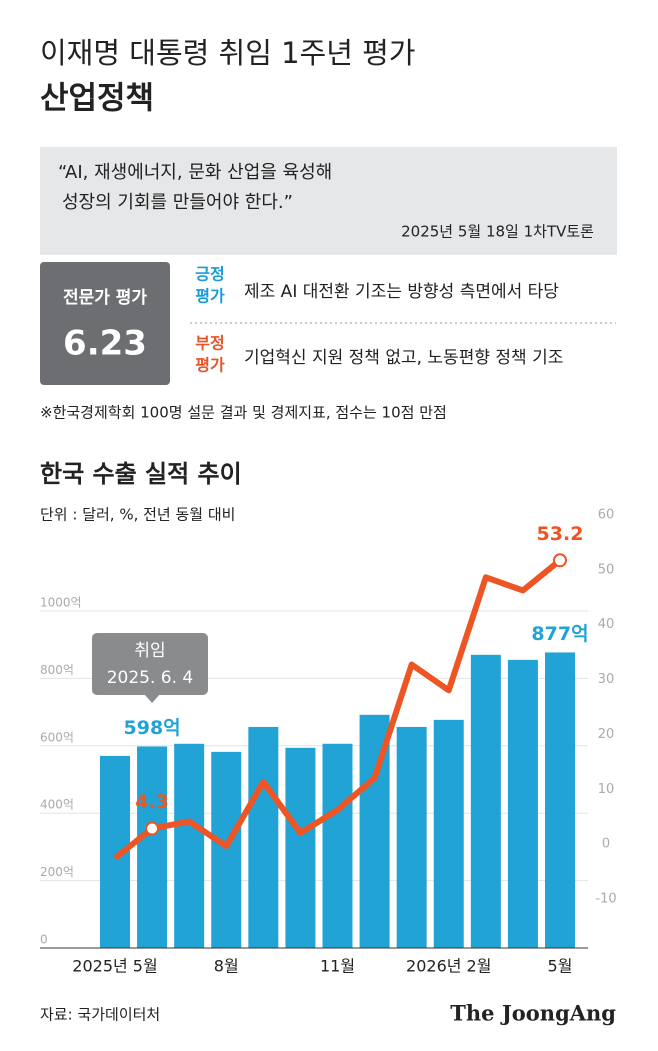 The width and height of the screenshot is (658, 1051). I want to click on y2-tick-label: 20, so click(606, 734).